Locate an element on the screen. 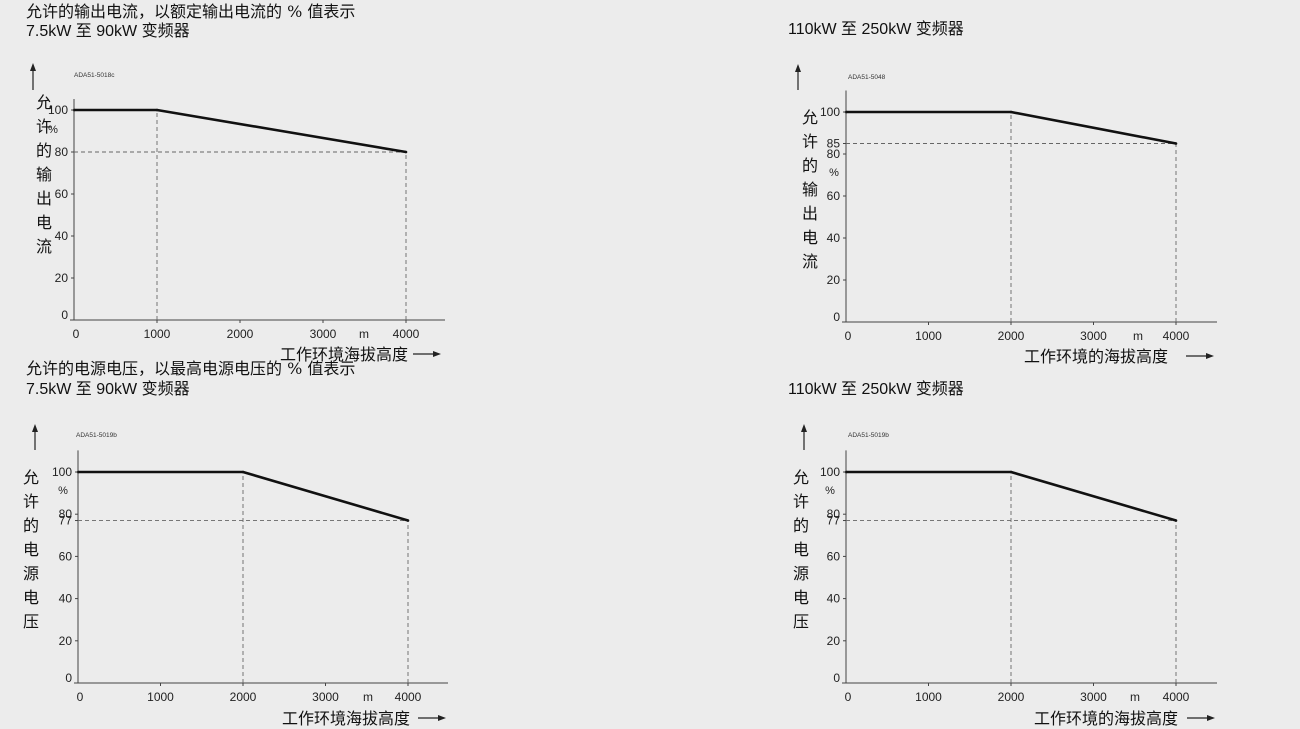  current-section-title: 允许的输出电流，以额定输出电流的 % 值表示 is located at coordinates (191, 11).